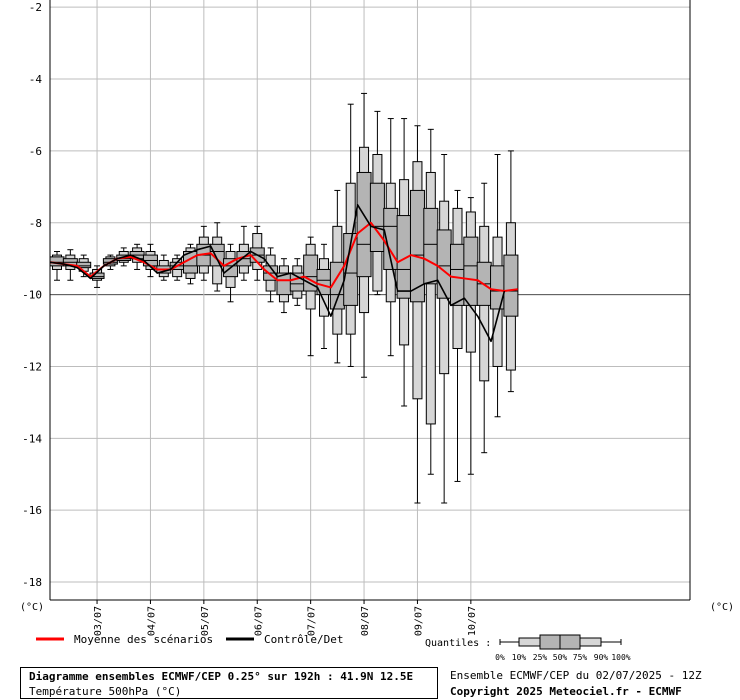 The height and width of the screenshot is (700, 740). I want to click on quantile-item-label: 25%, so click(540, 657).